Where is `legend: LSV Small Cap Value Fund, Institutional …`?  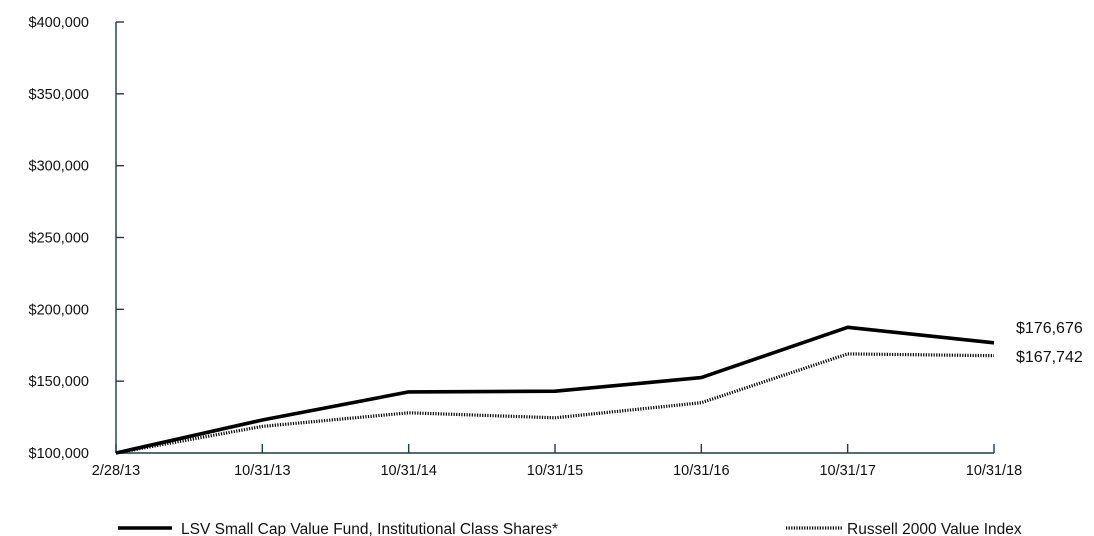 legend: LSV Small Cap Value Fund, Institutional … is located at coordinates (570, 528).